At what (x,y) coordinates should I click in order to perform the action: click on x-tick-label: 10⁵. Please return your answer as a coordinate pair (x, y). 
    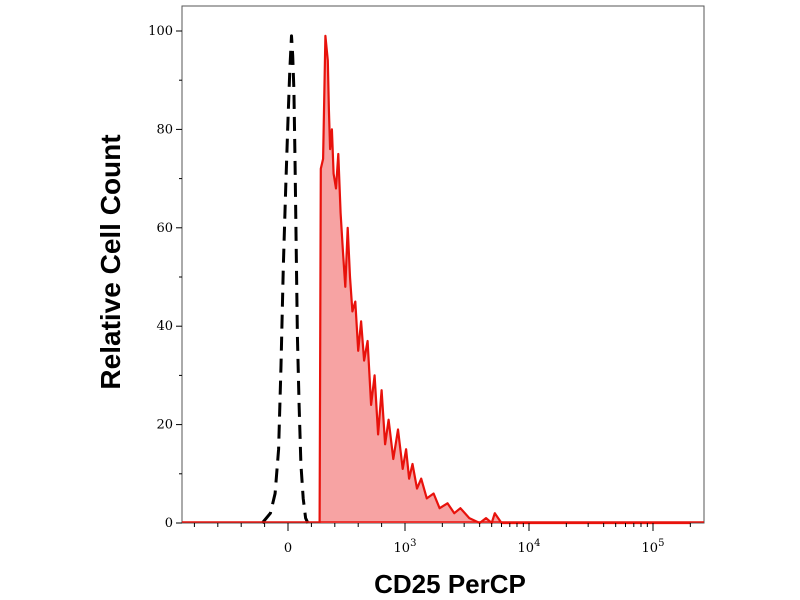
    Looking at the image, I should click on (653, 547).